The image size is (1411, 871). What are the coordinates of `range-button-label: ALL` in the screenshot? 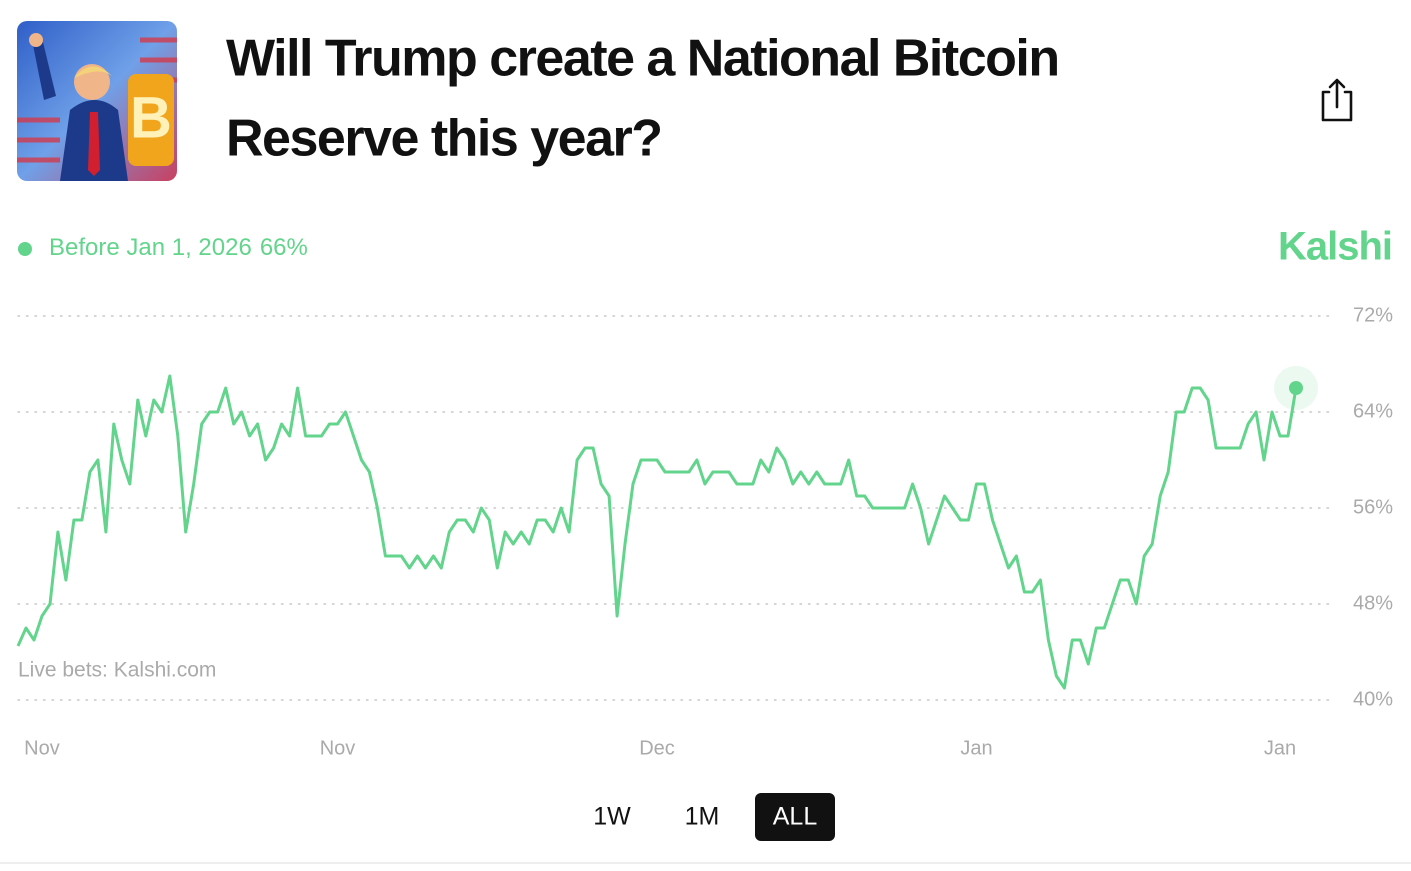 It's located at (795, 817).